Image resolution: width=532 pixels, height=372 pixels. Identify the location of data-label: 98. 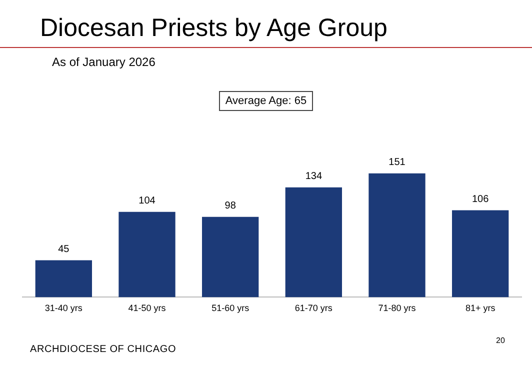
(230, 206).